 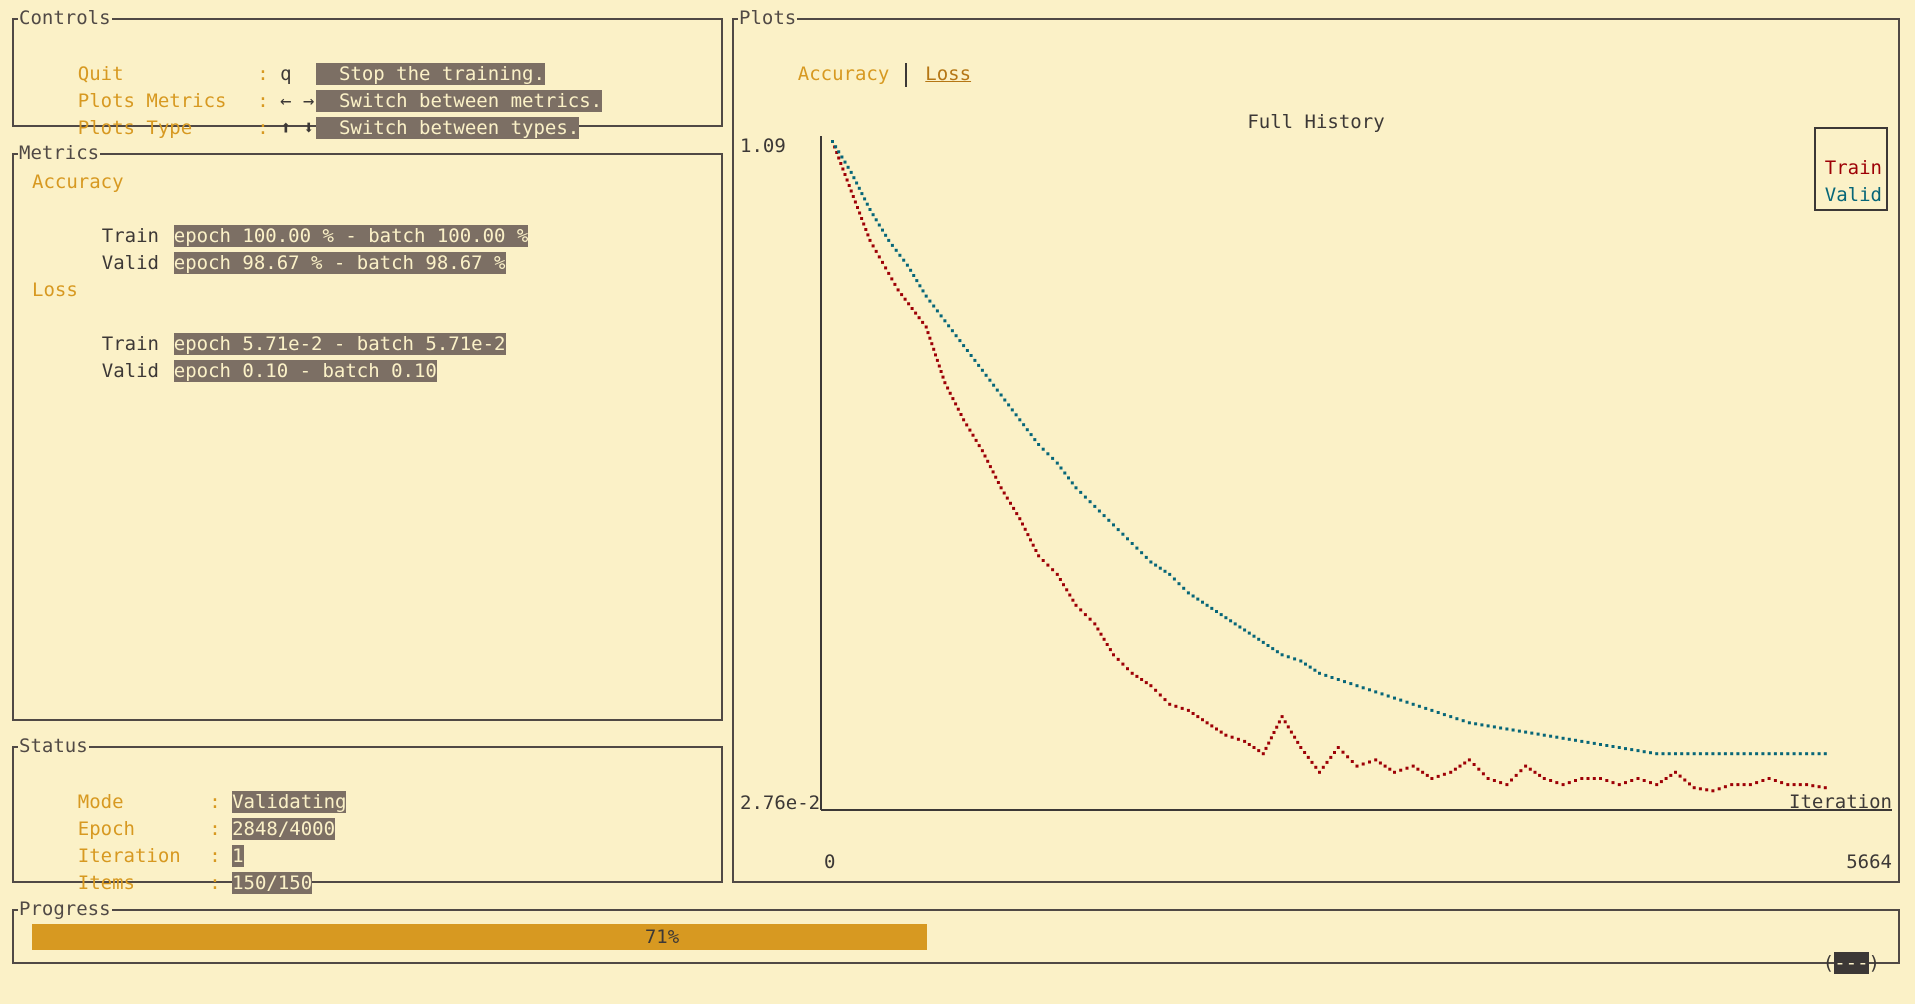 What do you see at coordinates (65, 909) in the screenshot?
I see `progress-title: Progress` at bounding box center [65, 909].